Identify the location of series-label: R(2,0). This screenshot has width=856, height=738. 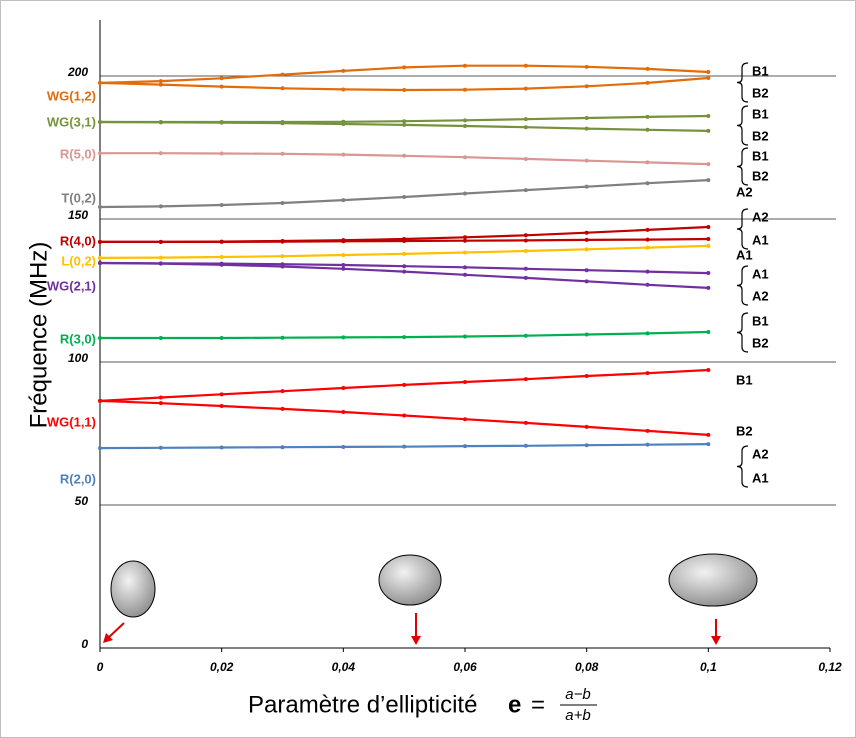
(78, 478).